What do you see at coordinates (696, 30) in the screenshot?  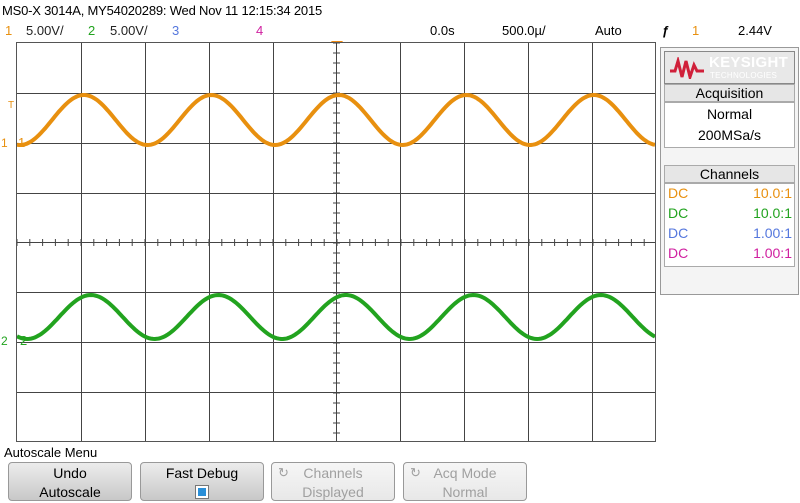 I see `trigger-source: 1` at bounding box center [696, 30].